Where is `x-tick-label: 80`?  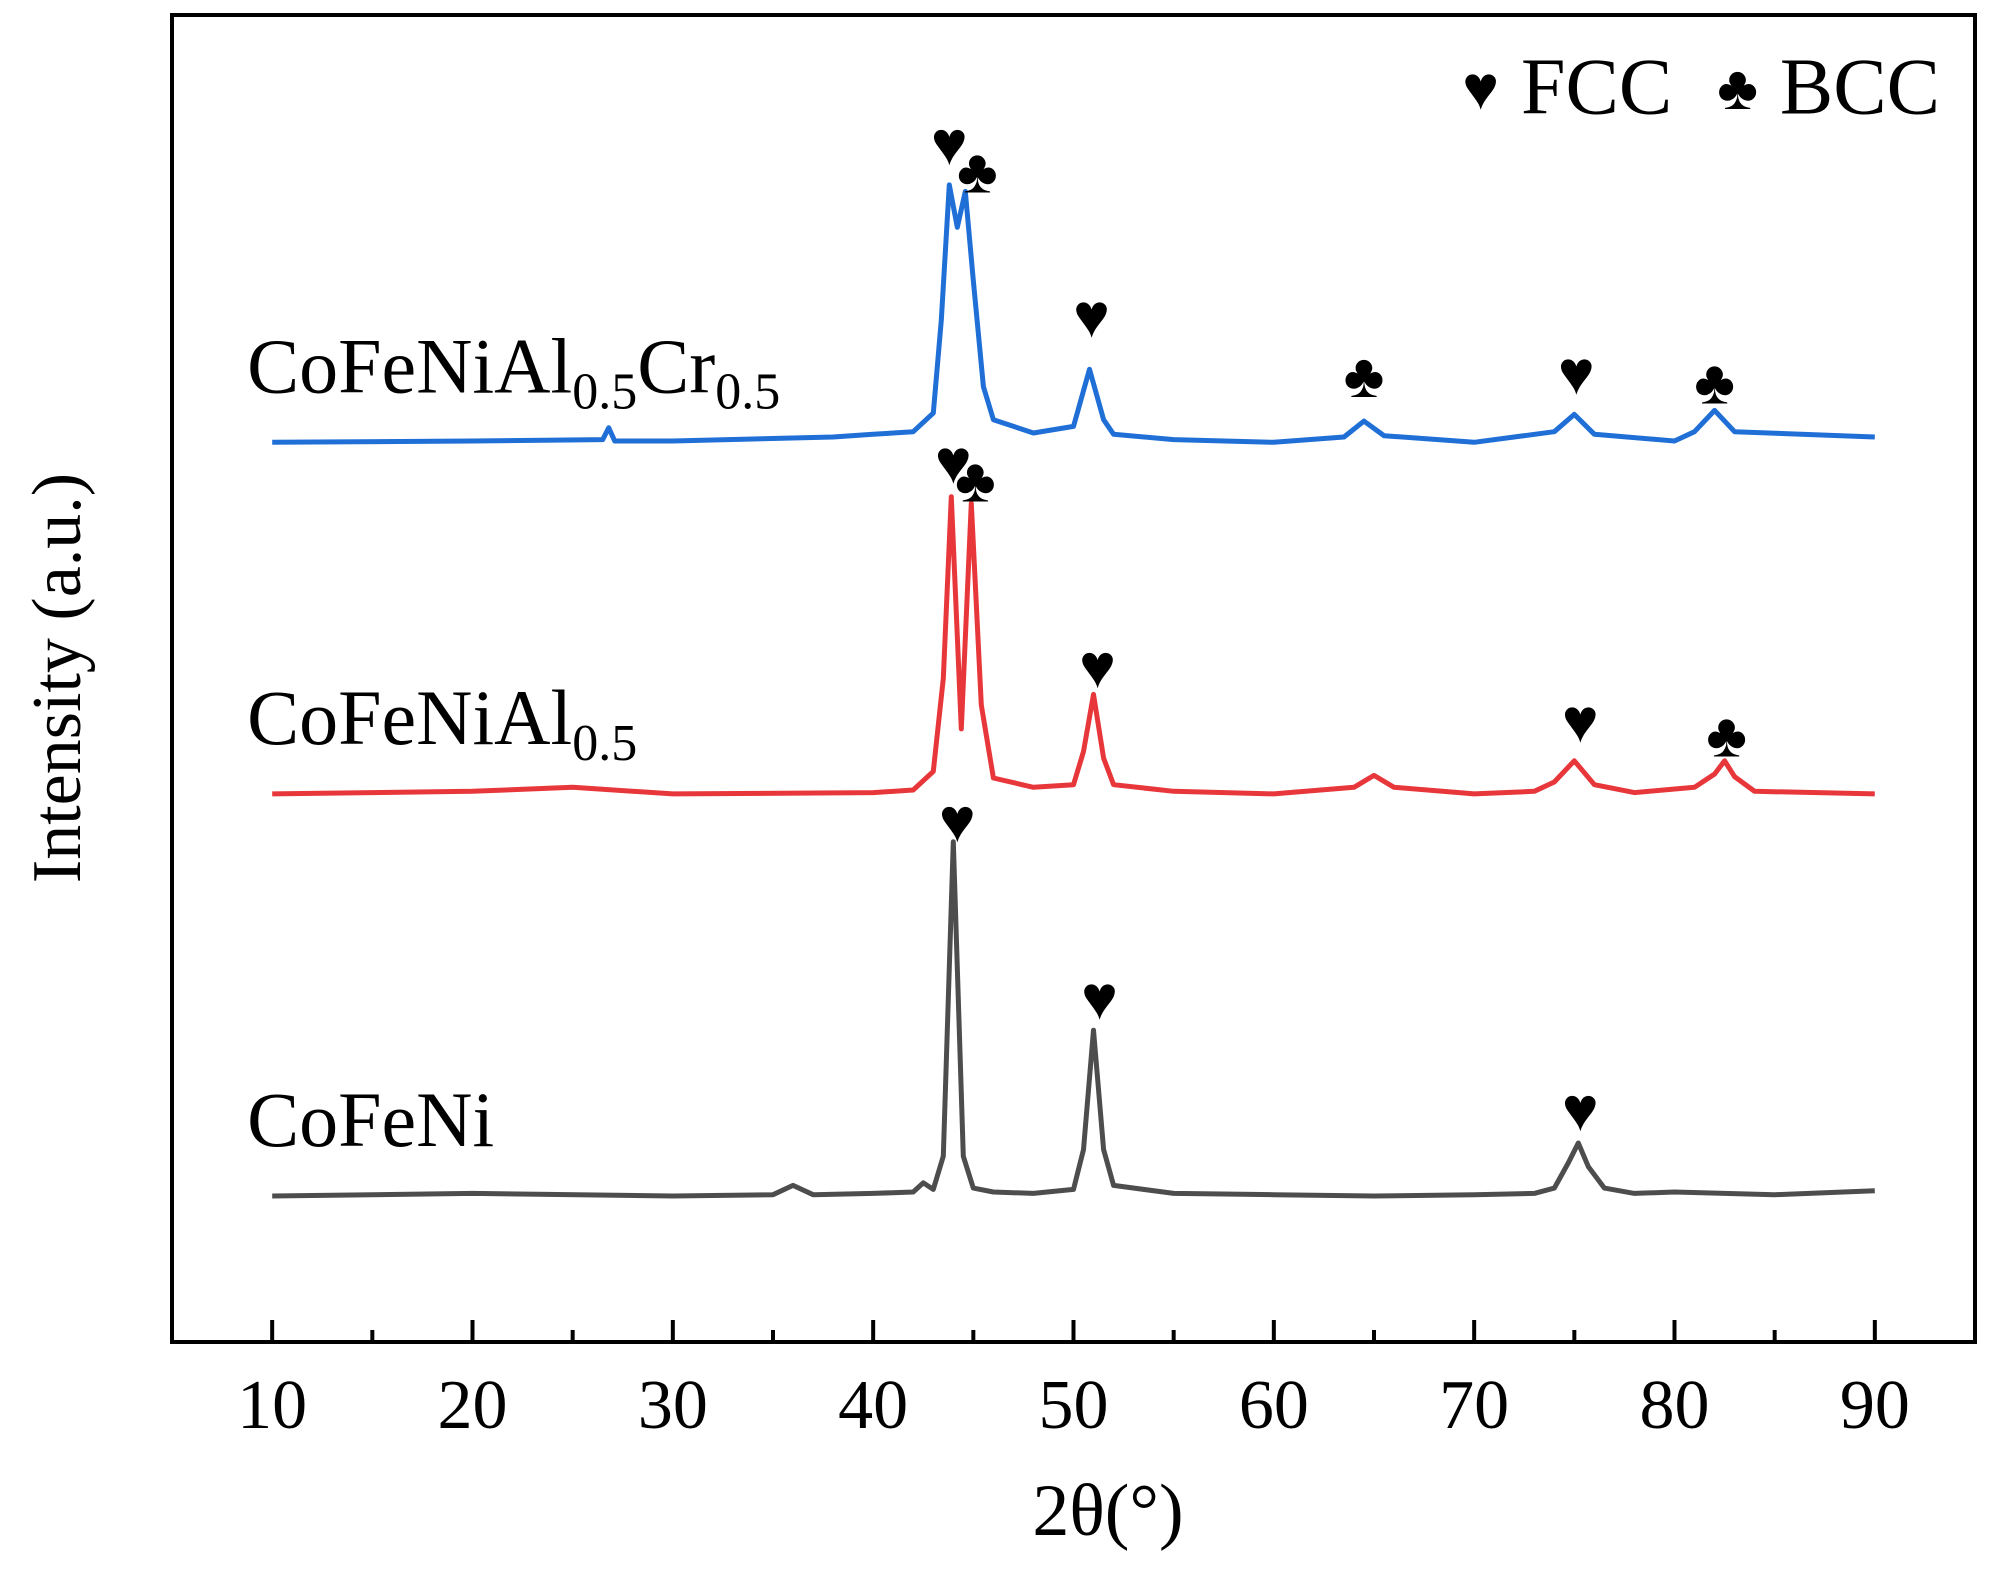 x-tick-label: 80 is located at coordinates (1675, 1405).